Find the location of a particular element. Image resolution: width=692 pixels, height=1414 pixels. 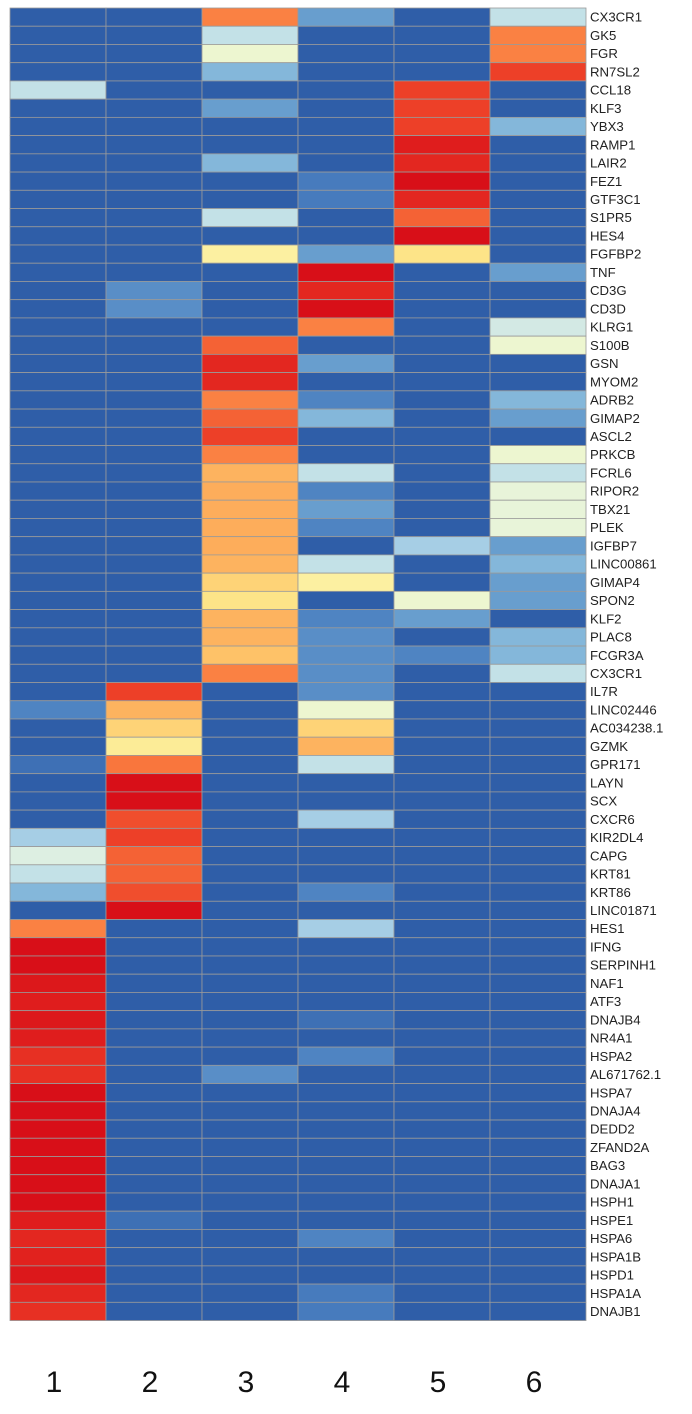

row-label: RIPOR2 is located at coordinates (614, 491).